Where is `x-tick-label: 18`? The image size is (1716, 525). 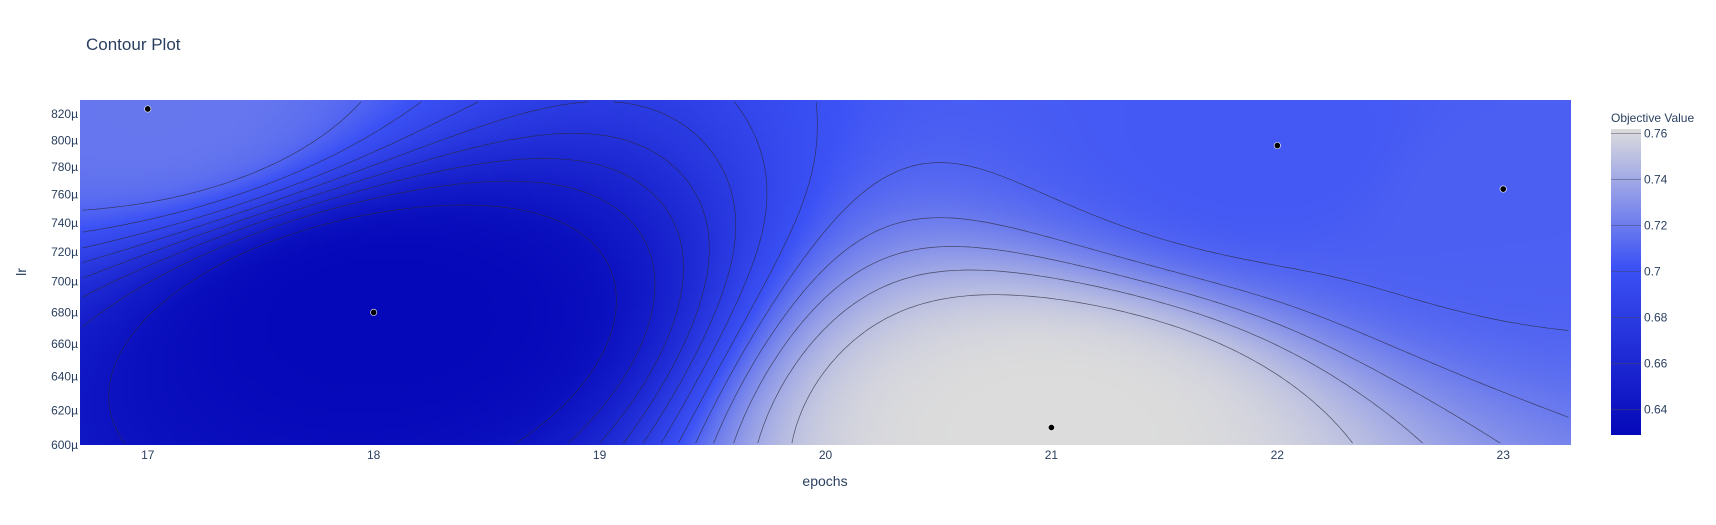 x-tick-label: 18 is located at coordinates (374, 455).